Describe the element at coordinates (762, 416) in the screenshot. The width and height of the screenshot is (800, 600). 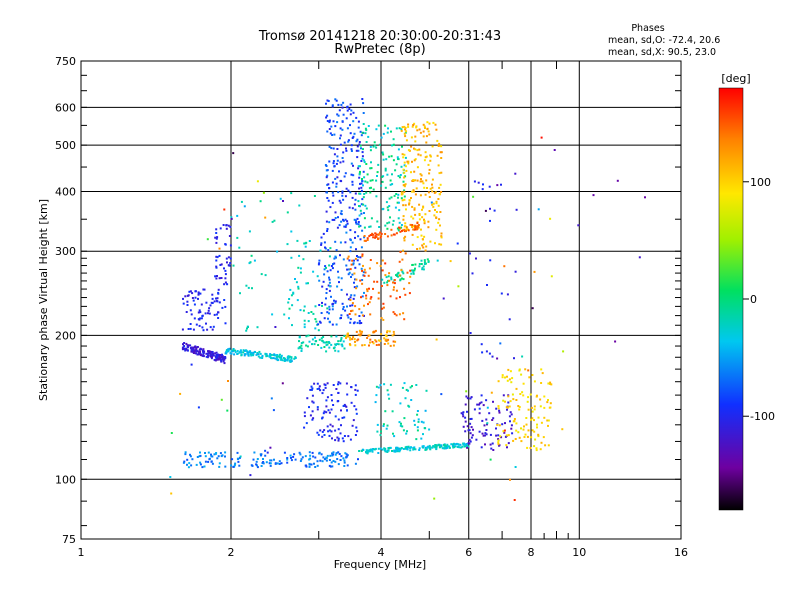
I see `colorbar-tick-label: -100` at that location.